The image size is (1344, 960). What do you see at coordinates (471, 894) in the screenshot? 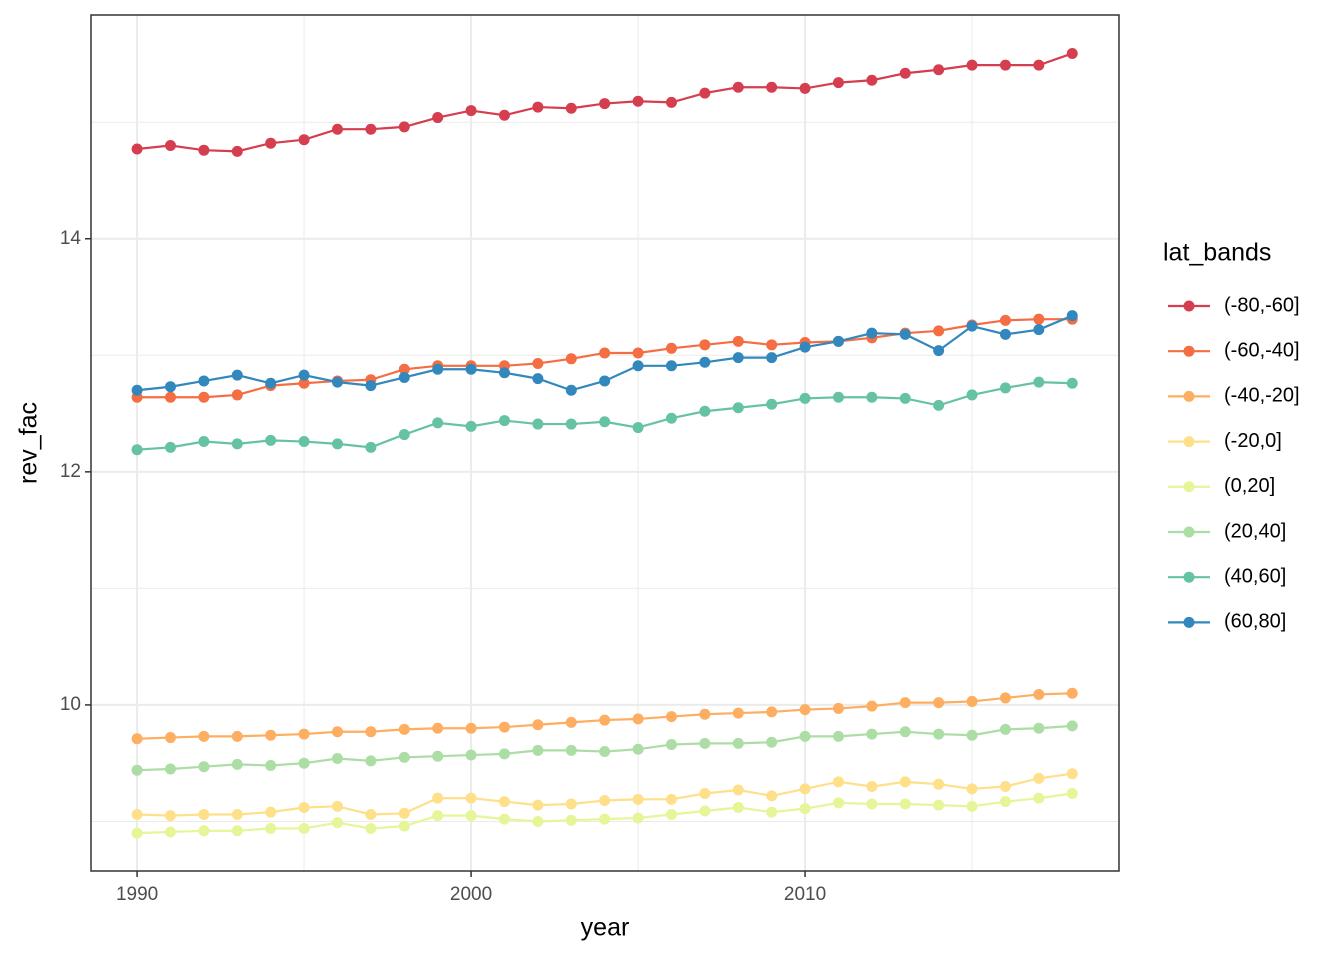
I see `x-tick-label: 2000` at bounding box center [471, 894].